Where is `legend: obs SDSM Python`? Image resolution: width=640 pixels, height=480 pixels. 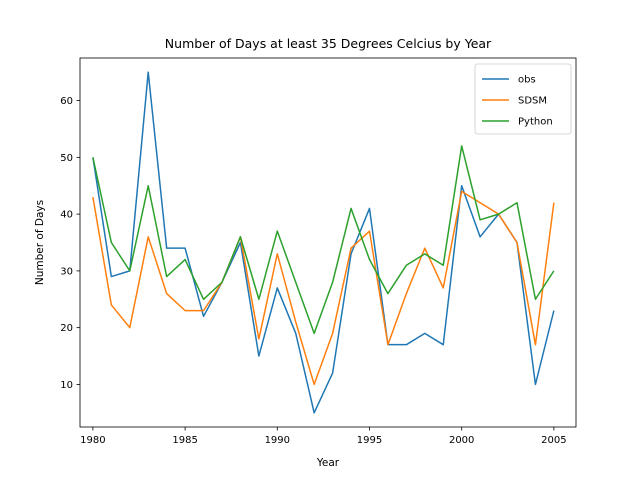
legend: obs SDSM Python is located at coordinates (523, 99).